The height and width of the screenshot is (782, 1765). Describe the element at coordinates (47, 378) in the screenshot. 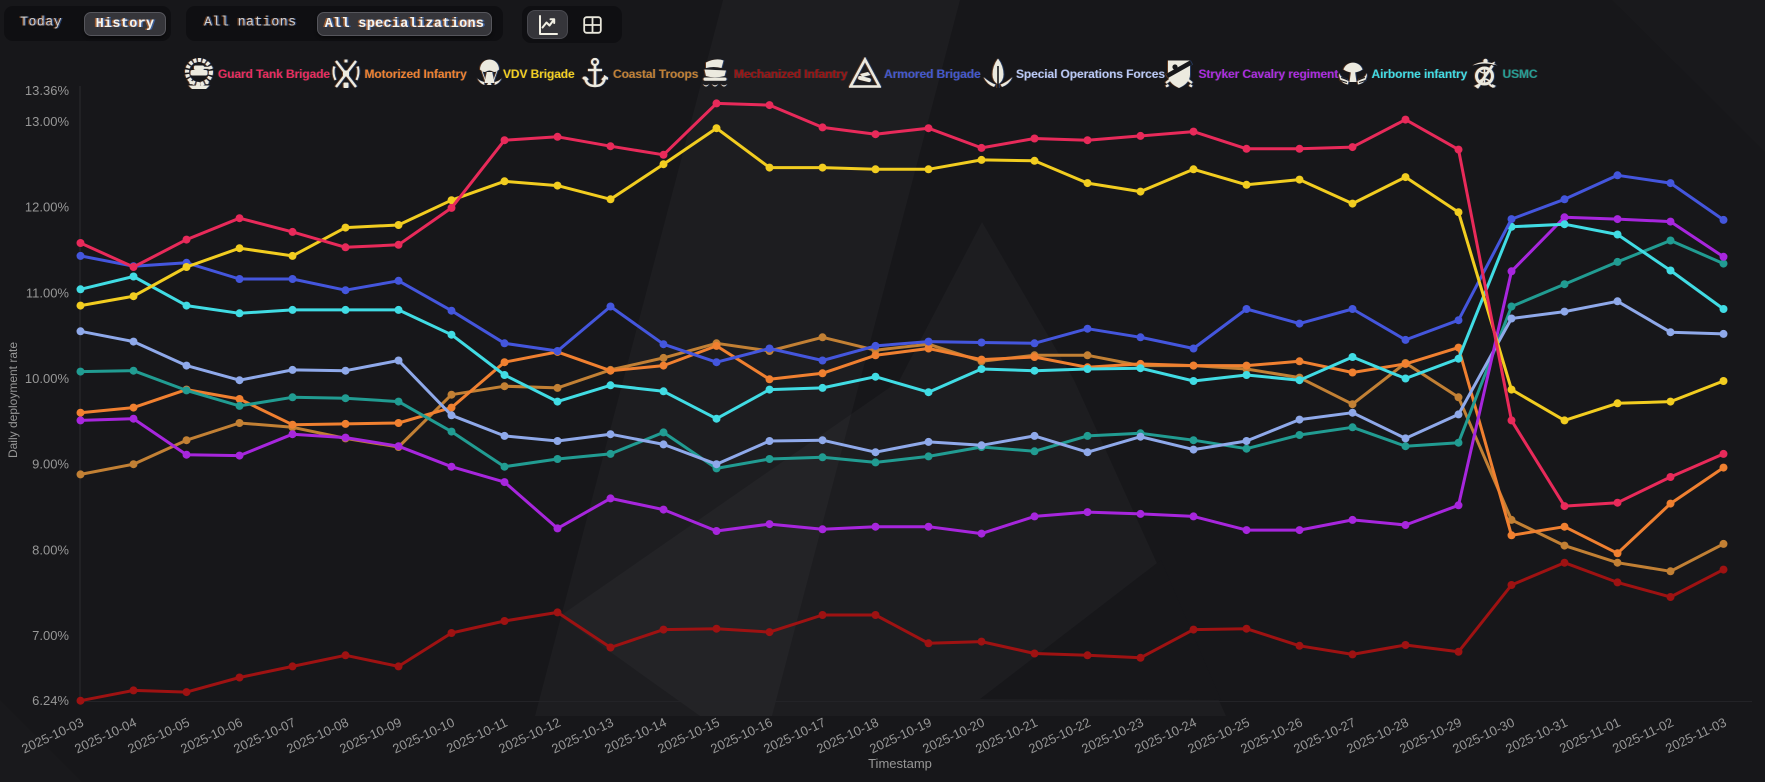

I see `svg-text: 10.00%` at that location.